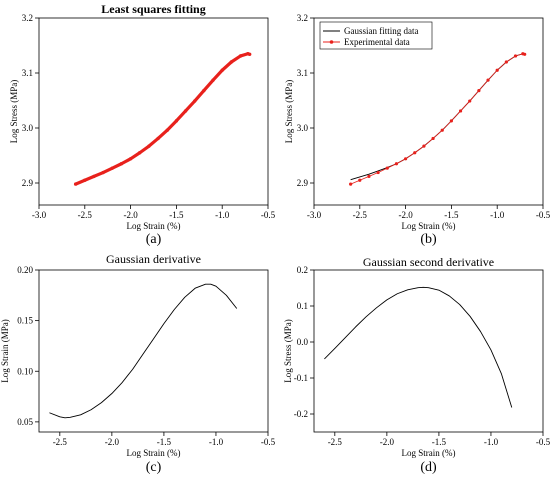 Image resolution: width=550 pixels, height=479 pixels. Describe the element at coordinates (25, 371) in the screenshot. I see `y-tick-label: 0.10` at that location.